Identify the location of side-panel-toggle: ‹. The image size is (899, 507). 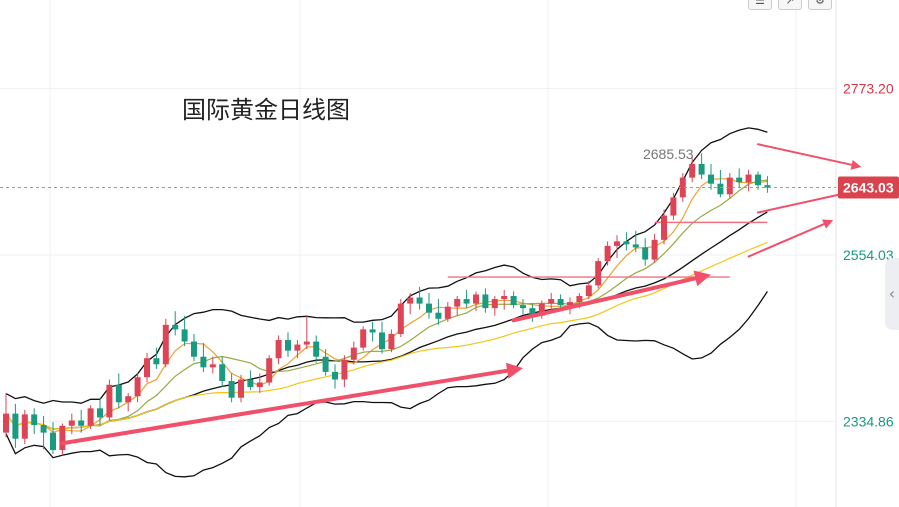
(892, 294).